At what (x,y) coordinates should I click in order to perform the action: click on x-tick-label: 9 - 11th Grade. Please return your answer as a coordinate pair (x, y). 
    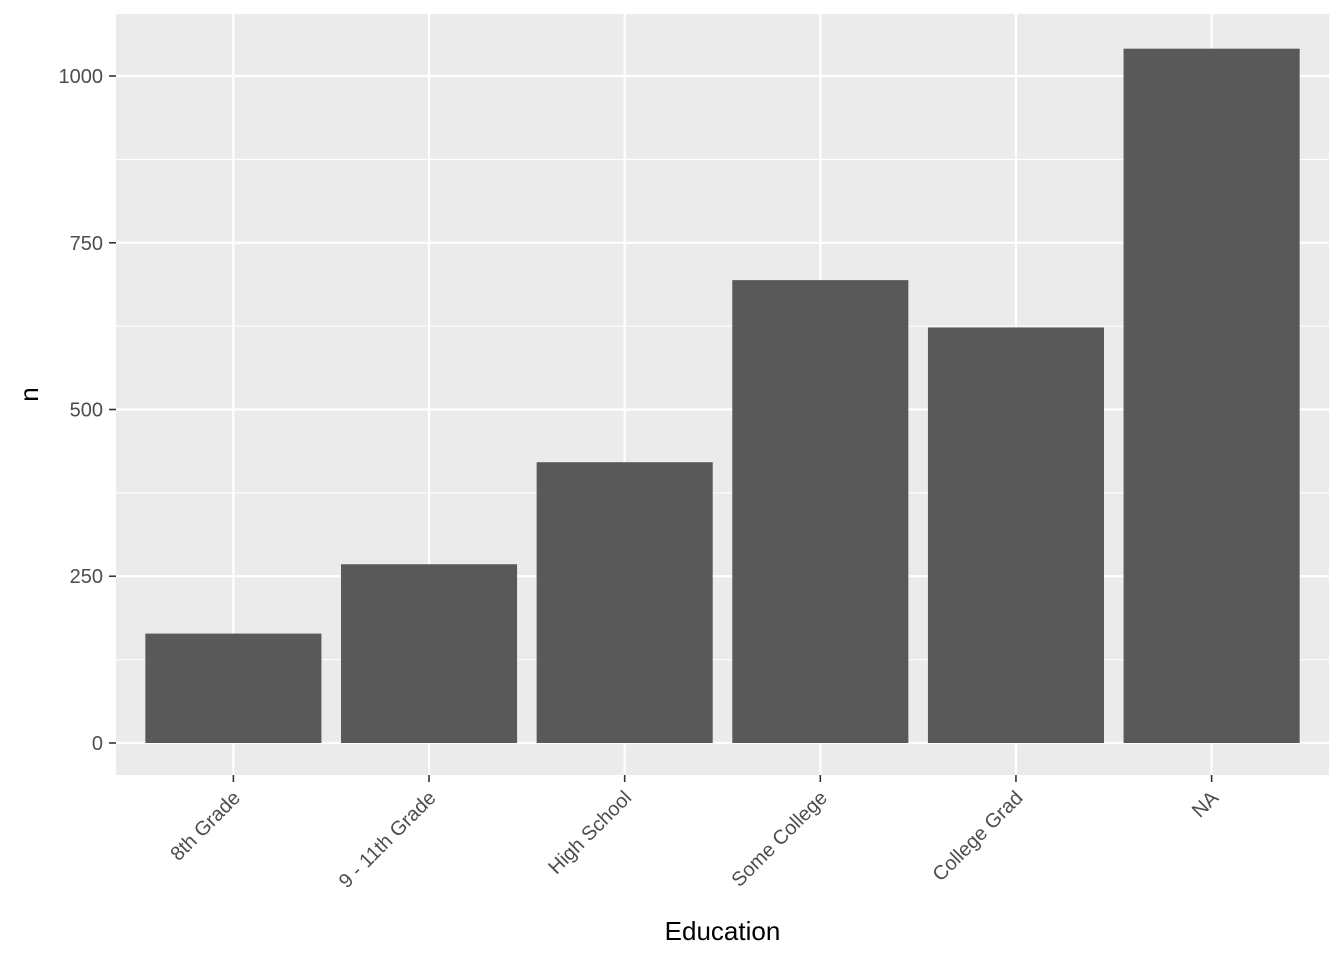
    Looking at the image, I should click on (388, 840).